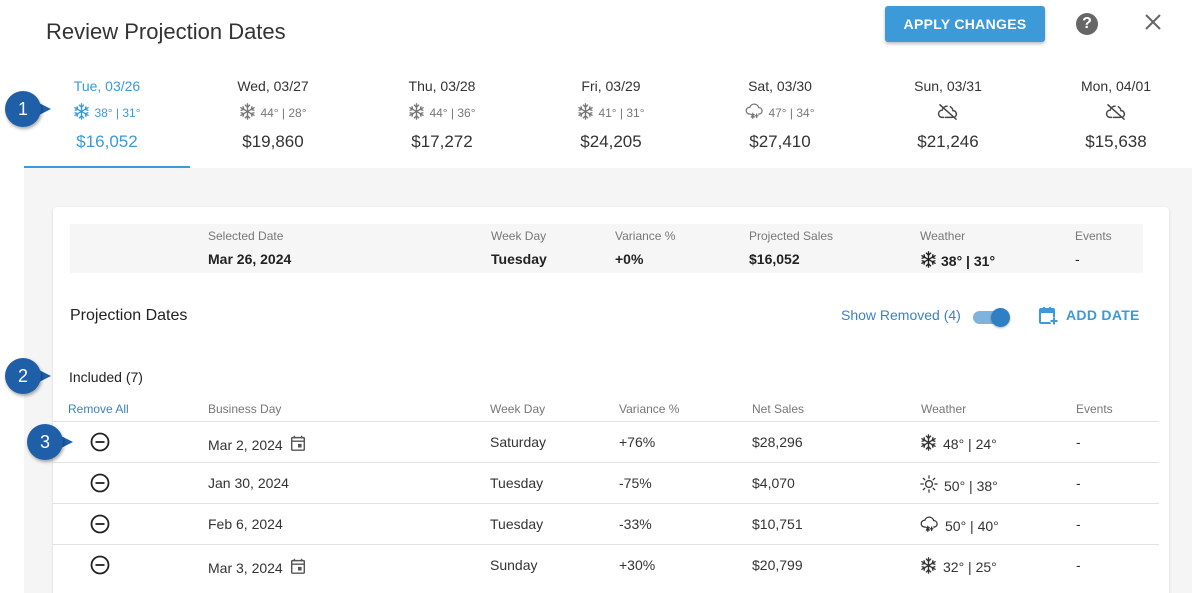 Image resolution: width=1192 pixels, height=593 pixels. I want to click on day-tab: Fri, 03/29 41° | 31° $24,205, so click(611, 119).